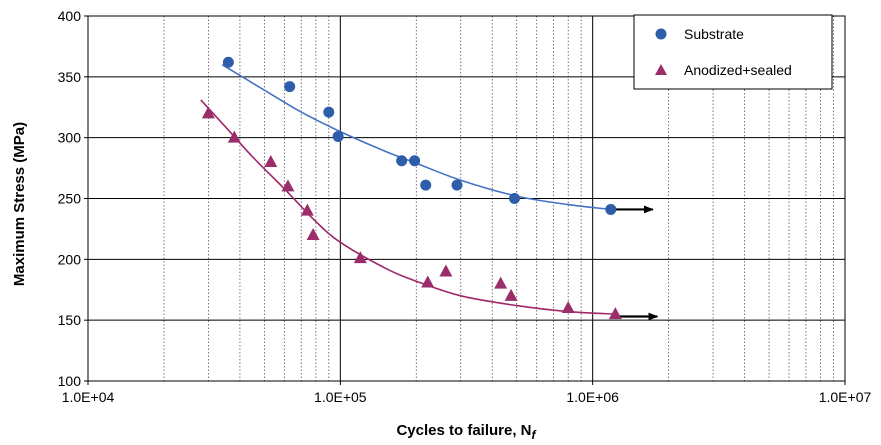  I want to click on x-axis-title-text: Cycles to failure, N, so click(463, 430).